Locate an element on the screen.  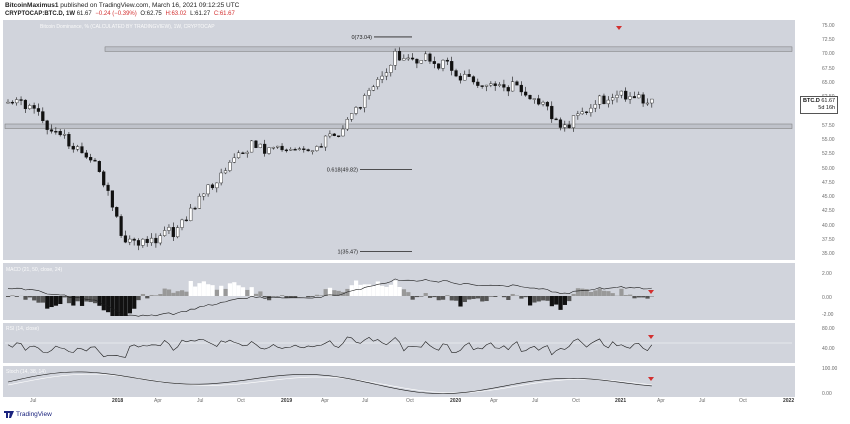
symbol-label: CRYPTOCAP:BTC.D, 1W is located at coordinates (40, 14).